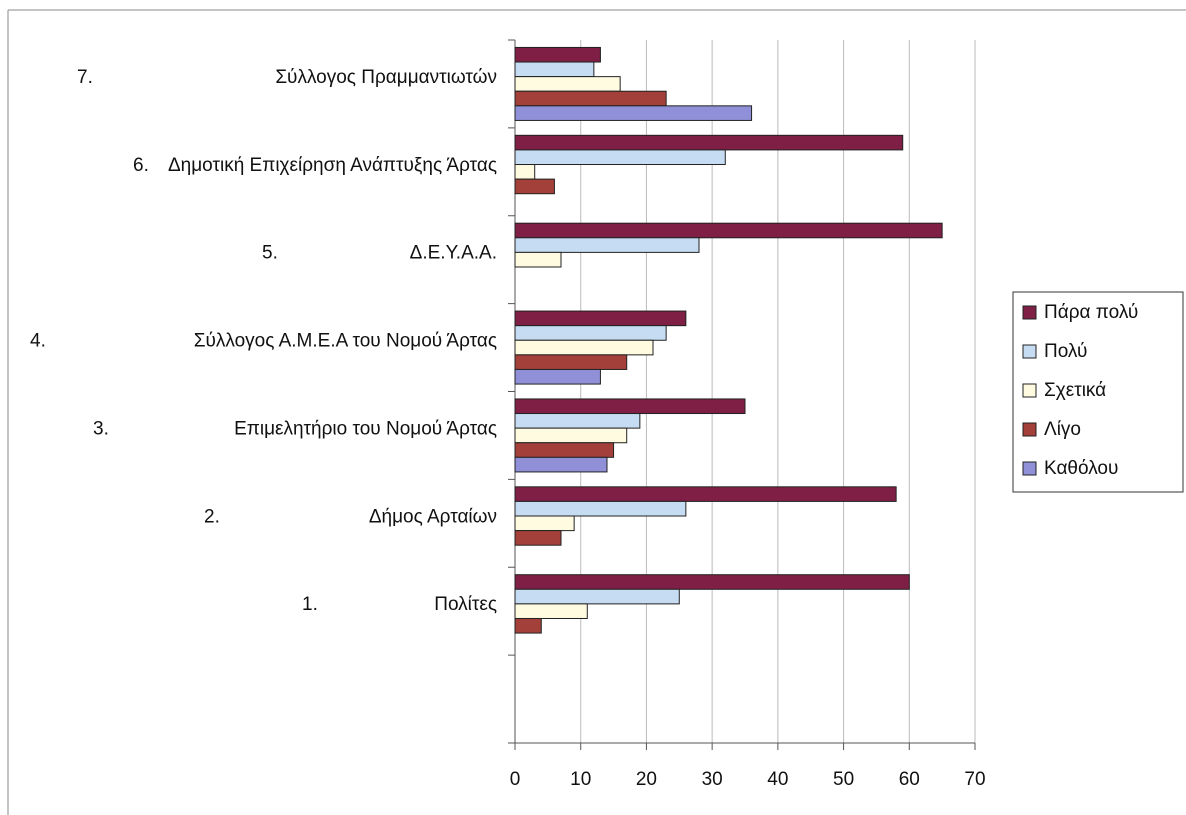 This screenshot has height=815, width=1186. What do you see at coordinates (1091, 312) in the screenshot?
I see `legend-label: Πάρα πολύ` at bounding box center [1091, 312].